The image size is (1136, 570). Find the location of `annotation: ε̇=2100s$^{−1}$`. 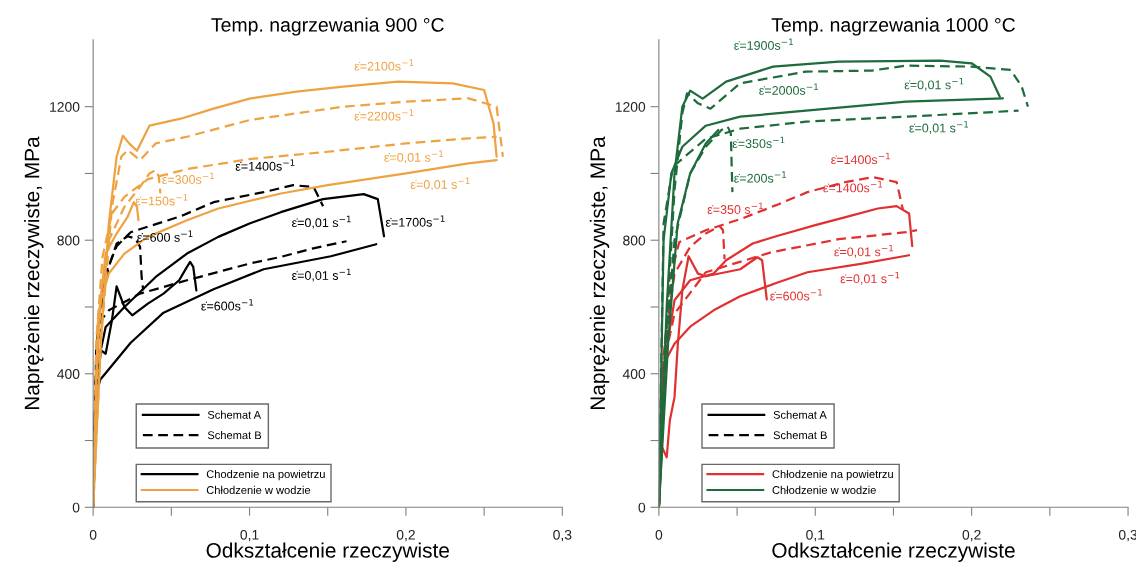

annotation: ε̇=2100s$^{−1}$ is located at coordinates (384, 65).